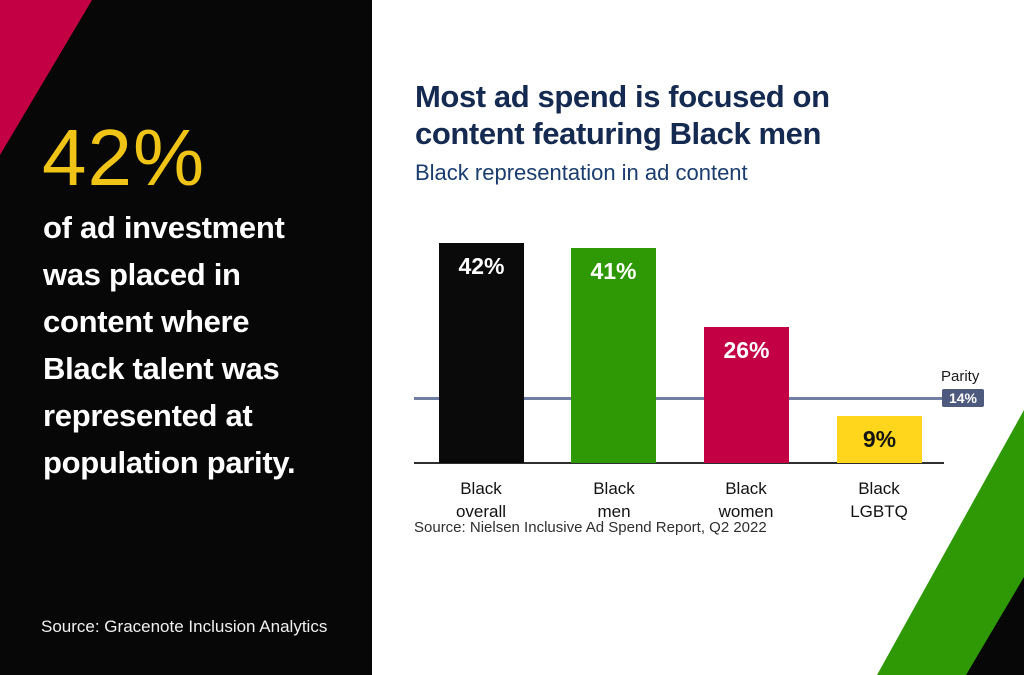 Image resolution: width=1024 pixels, height=675 pixels. What do you see at coordinates (146, 321) in the screenshot?
I see `stat-description-line: content where` at bounding box center [146, 321].